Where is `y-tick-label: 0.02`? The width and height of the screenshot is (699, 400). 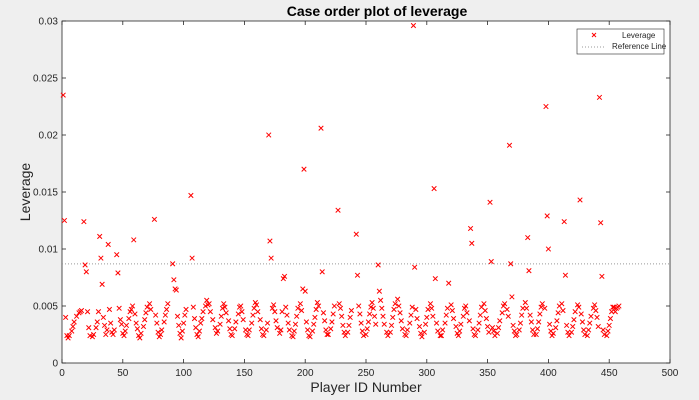 y-tick-label: 0.02 is located at coordinates (49, 136).